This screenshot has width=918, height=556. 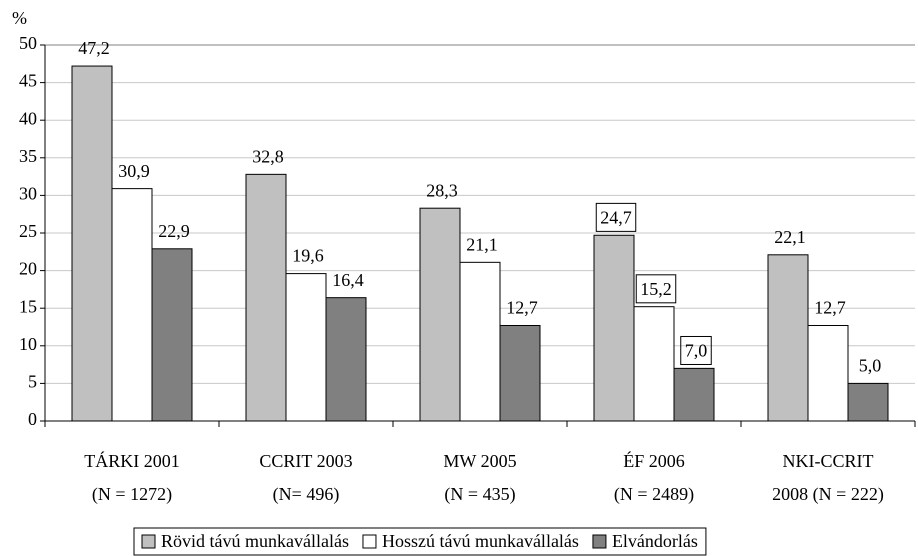 I want to click on x-tick-label: (N = 1272), so click(x=132, y=494).